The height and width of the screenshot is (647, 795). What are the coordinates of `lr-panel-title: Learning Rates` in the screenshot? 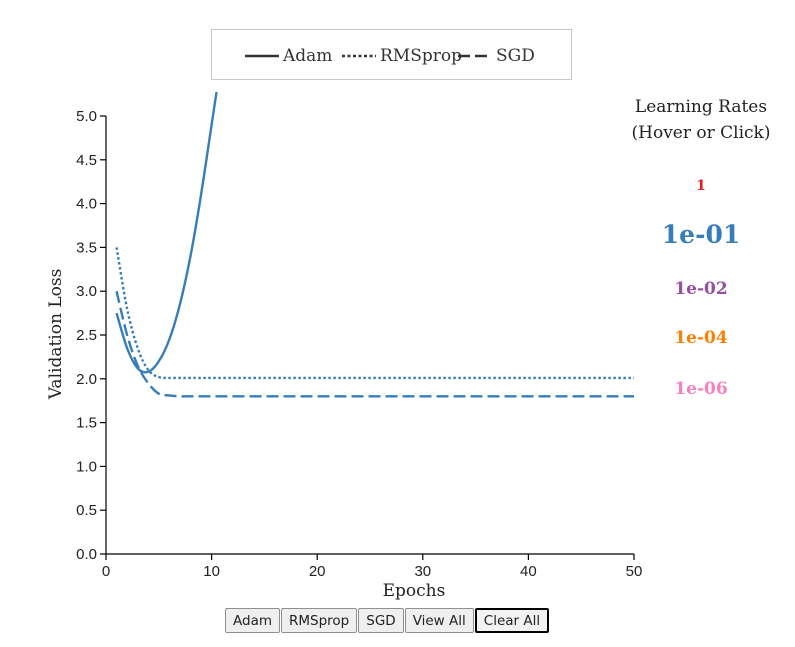 It's located at (701, 107).